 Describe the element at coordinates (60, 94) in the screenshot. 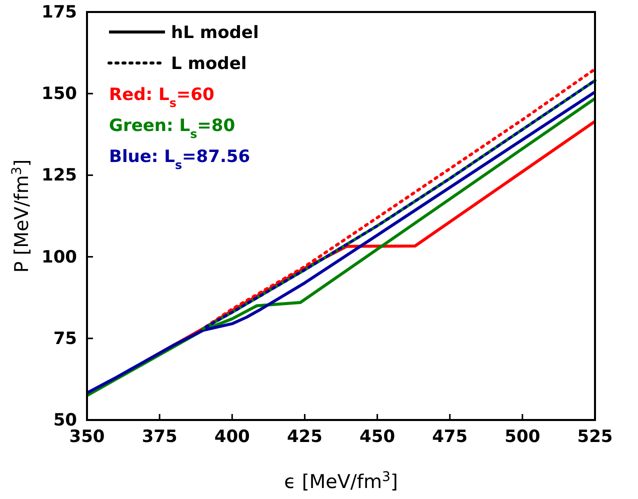

I see `y-tick-label: 150` at that location.